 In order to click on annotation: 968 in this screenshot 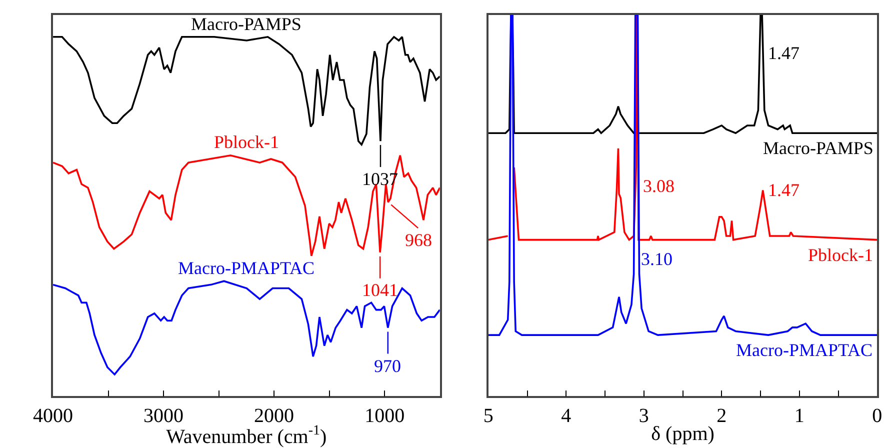, I will do `click(418, 240)`.